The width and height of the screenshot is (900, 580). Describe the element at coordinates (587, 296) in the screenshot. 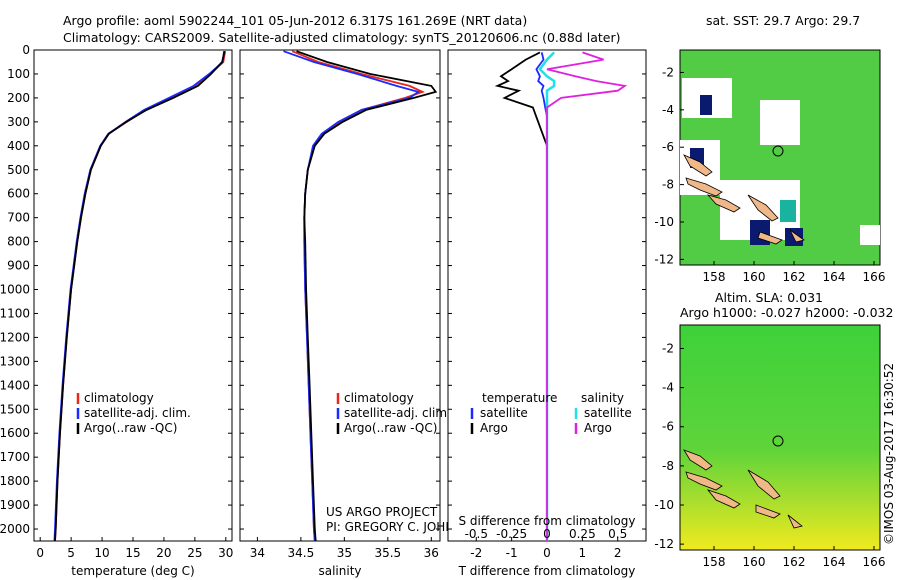

I see `series-line-argo` at that location.